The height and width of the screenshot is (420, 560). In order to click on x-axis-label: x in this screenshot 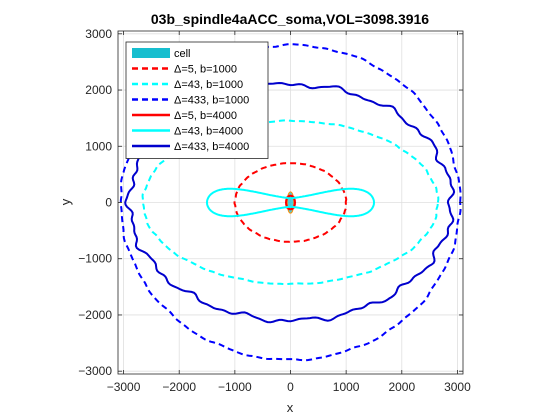, I will do `click(290, 407)`.